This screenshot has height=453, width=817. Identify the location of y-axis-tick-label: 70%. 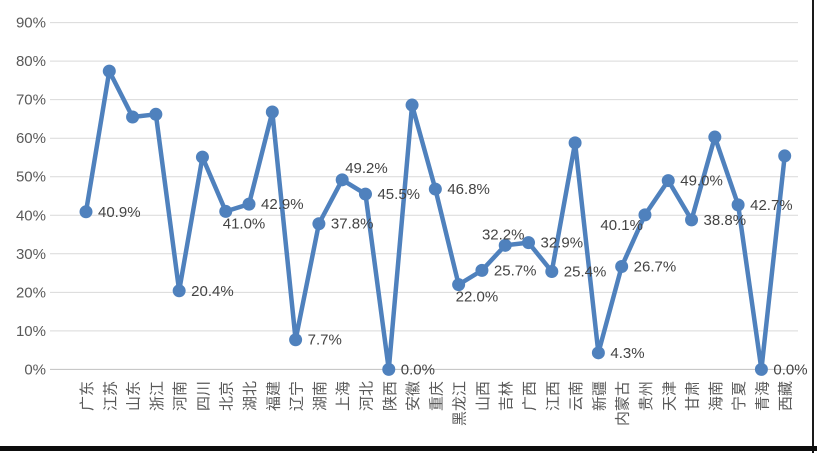
(31, 100).